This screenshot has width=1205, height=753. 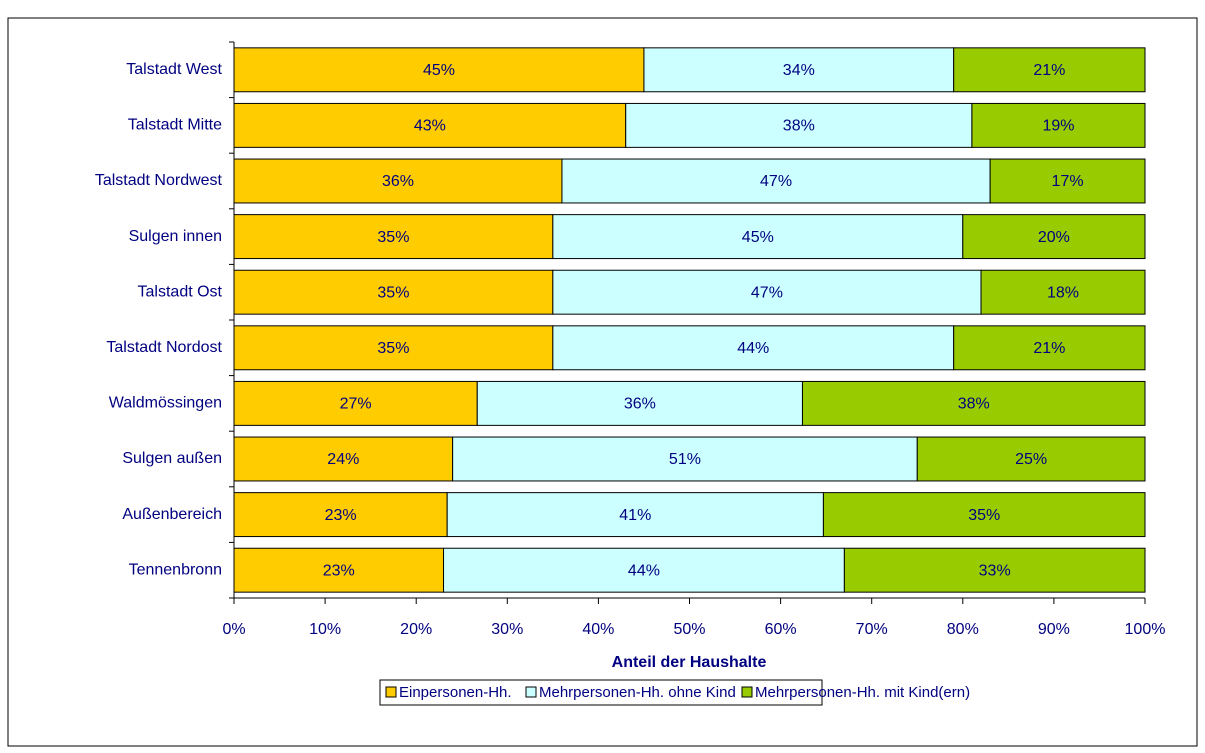 I want to click on x-tick-label: 60%, so click(x=781, y=629).